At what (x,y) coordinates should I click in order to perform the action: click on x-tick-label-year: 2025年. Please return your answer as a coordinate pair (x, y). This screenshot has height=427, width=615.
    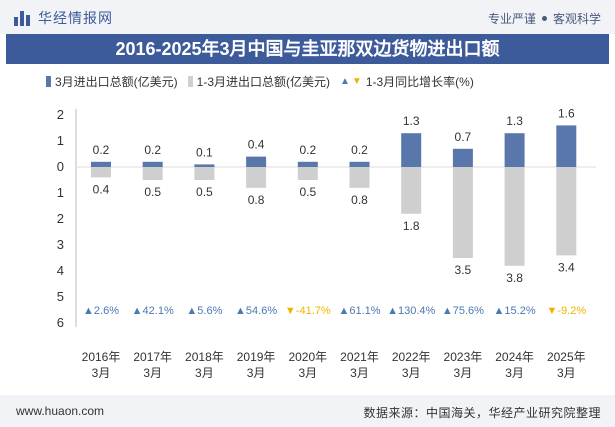
    Looking at the image, I should click on (566, 357).